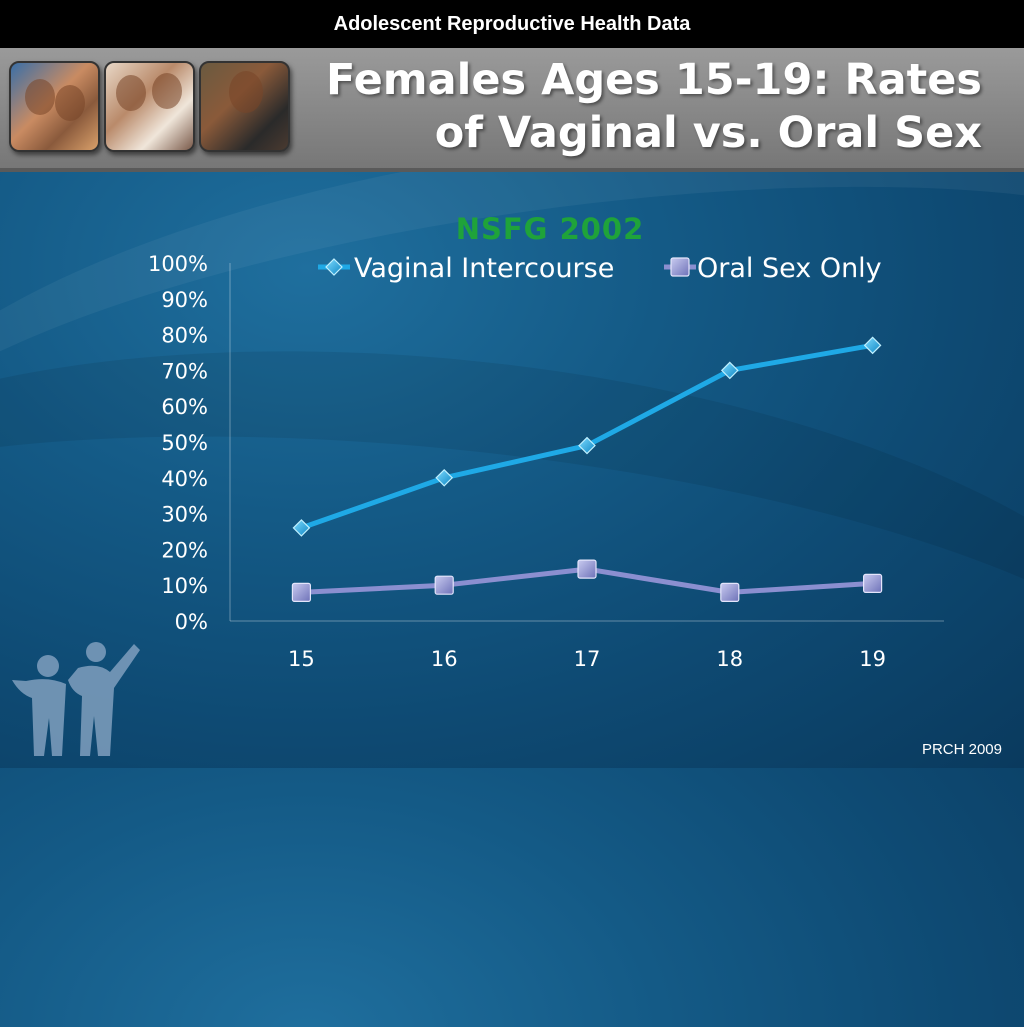 This screenshot has width=1024, height=1027. Describe the element at coordinates (184, 550) in the screenshot. I see `y-tick-label: 20%` at that location.